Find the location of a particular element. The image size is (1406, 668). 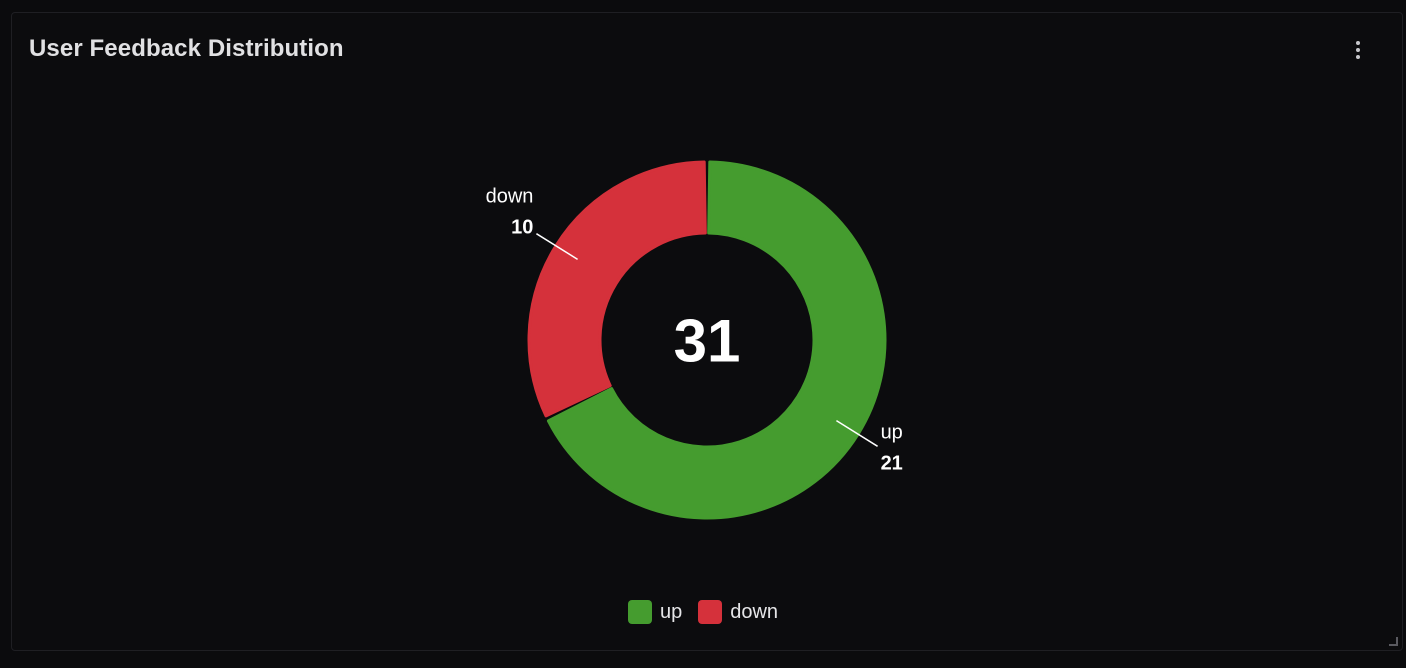

slice-value-up: 21 is located at coordinates (892, 463).